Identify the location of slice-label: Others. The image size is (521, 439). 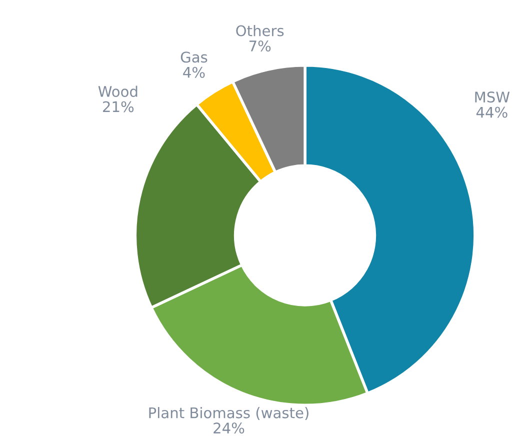
(260, 30).